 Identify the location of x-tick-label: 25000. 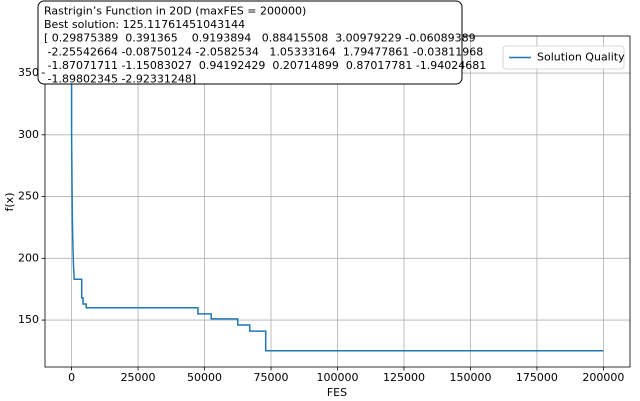
(138, 377).